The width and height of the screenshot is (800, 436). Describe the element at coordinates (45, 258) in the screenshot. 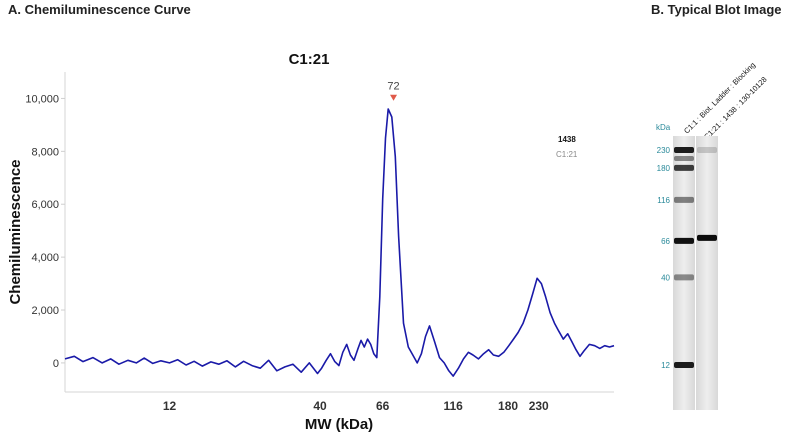

I see `y-tick-label: 4,000` at that location.